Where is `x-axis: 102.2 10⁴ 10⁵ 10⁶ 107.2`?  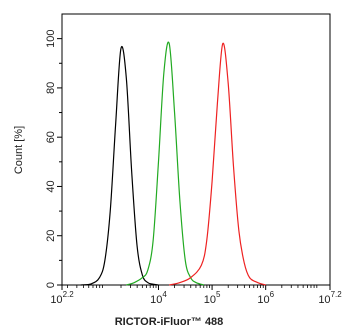
x-axis: 102.2 10⁴ 10⁵ 10⁶ 107.2 is located at coordinates (196, 295).